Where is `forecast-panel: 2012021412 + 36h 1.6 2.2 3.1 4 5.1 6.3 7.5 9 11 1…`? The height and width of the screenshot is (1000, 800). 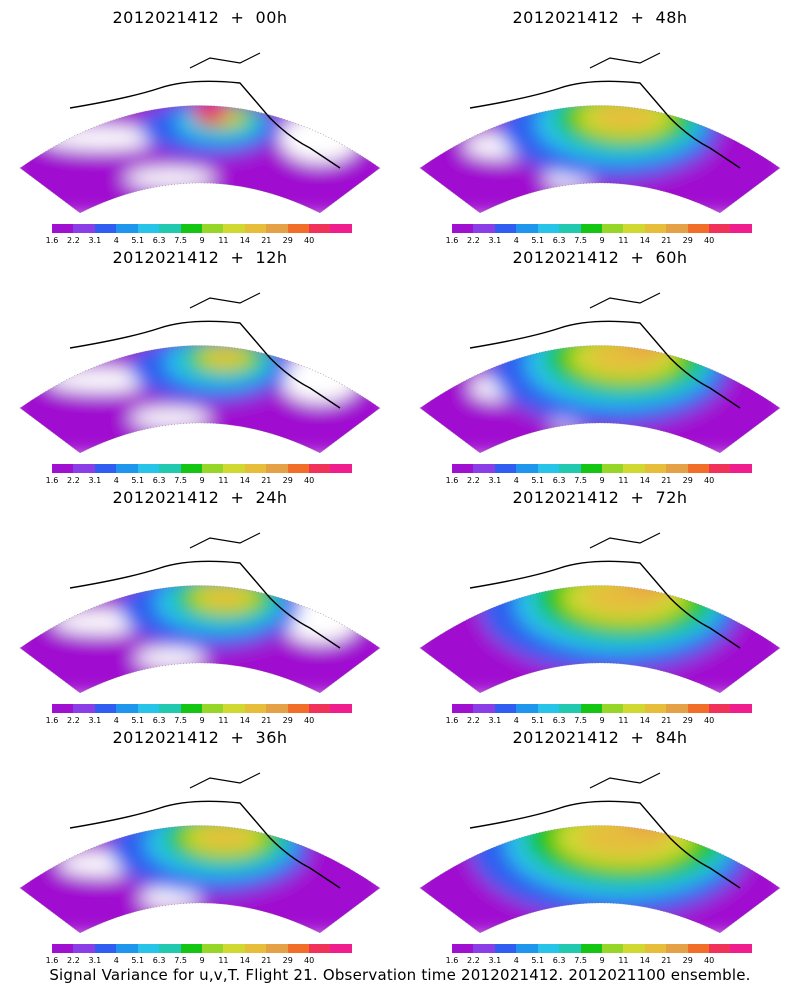
forecast-panel: 2012021412 + 36h 1.6 2.2 3.1 4 5.1 6.3 7.5 9 11 1… is located at coordinates (200, 842).